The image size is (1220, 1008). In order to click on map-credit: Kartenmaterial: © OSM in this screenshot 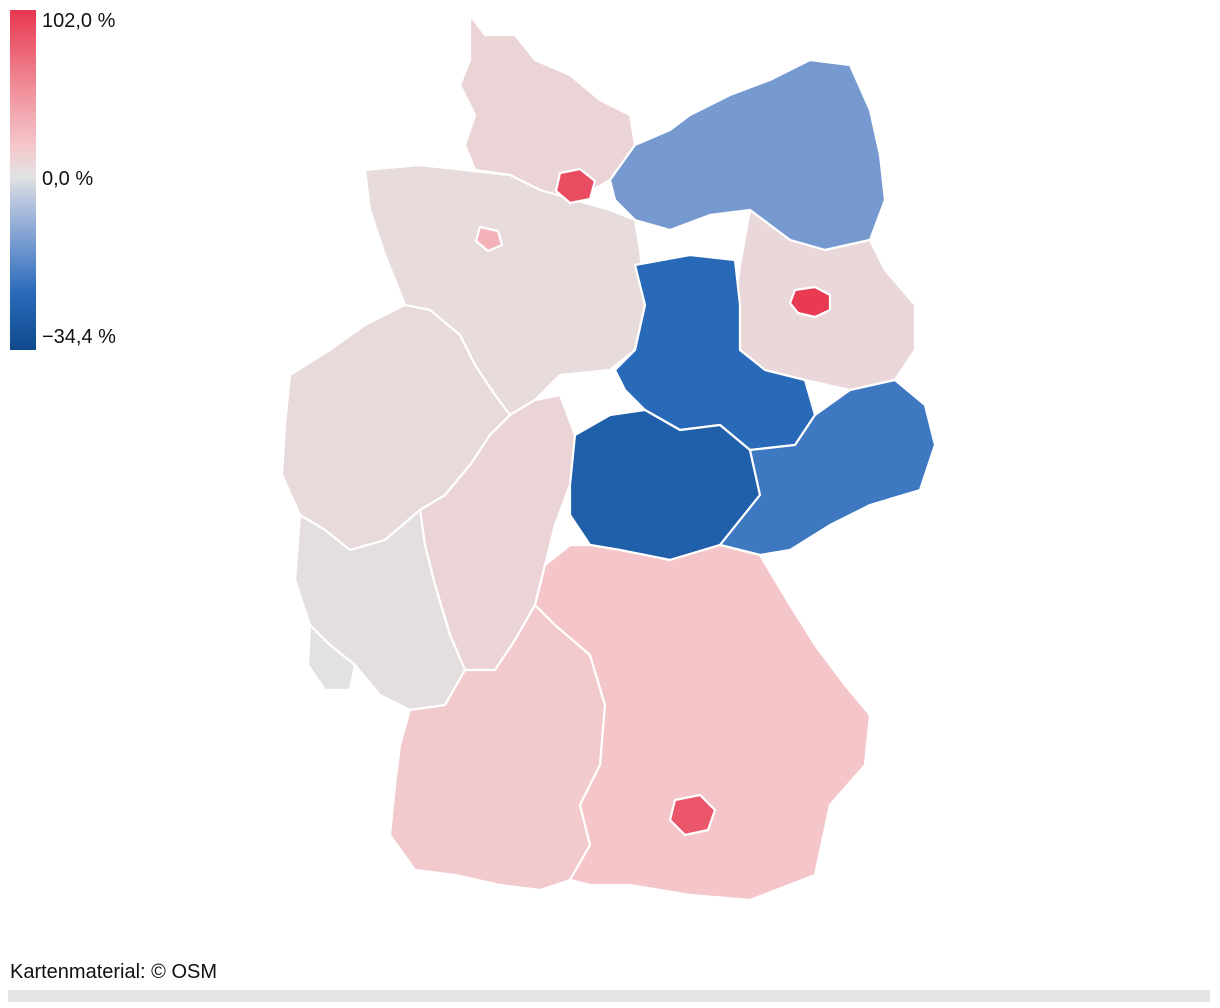, I will do `click(114, 972)`.